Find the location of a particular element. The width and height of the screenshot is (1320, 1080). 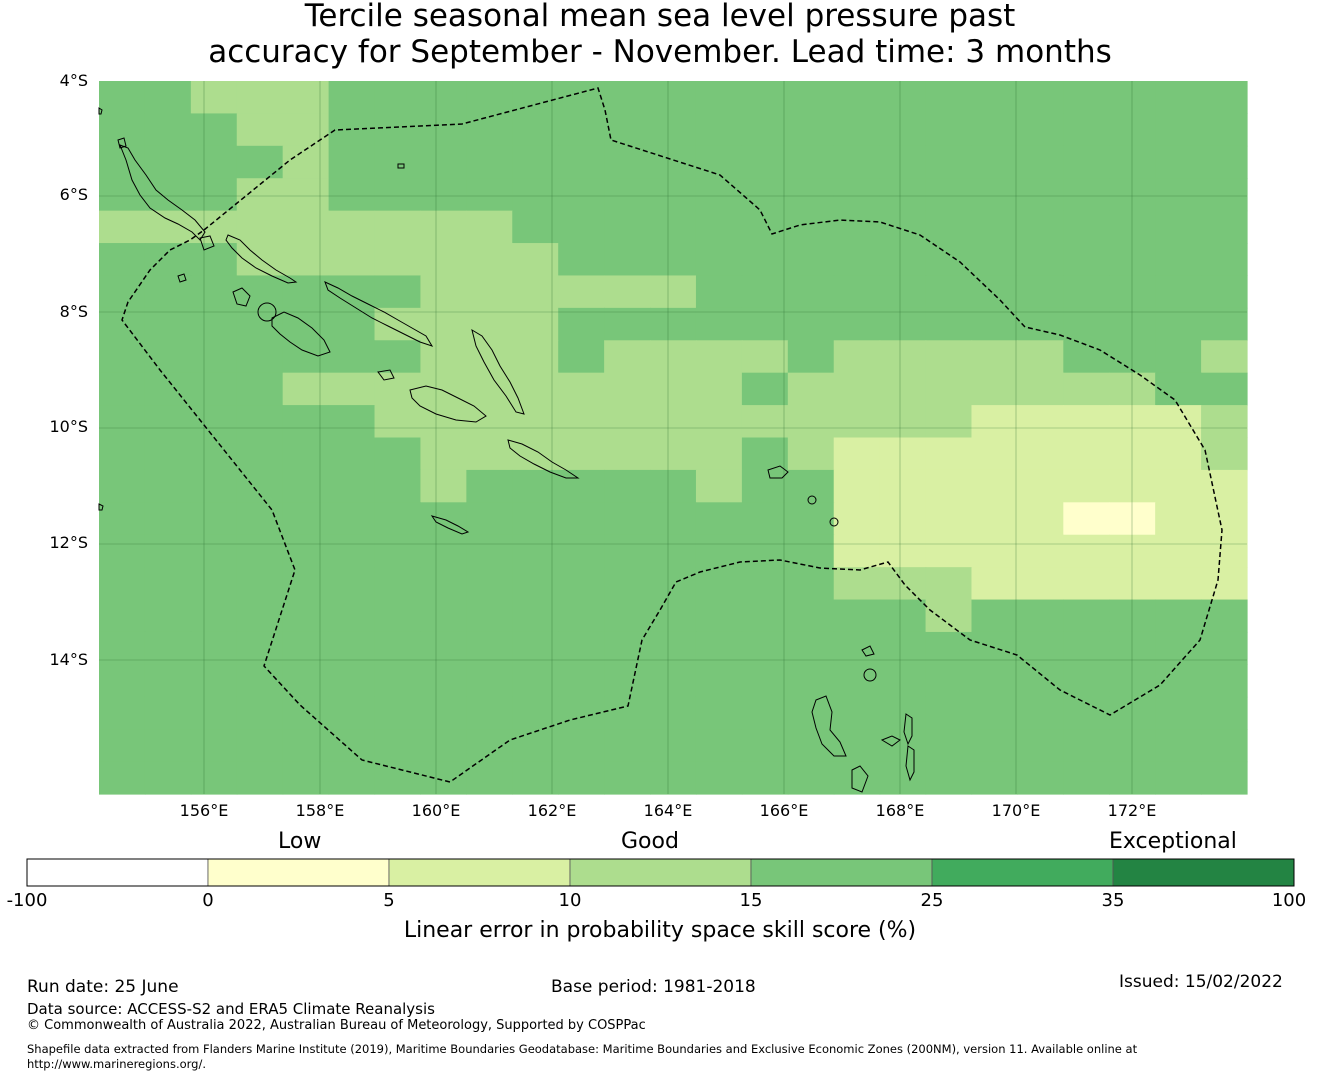

island-guadalcanal is located at coordinates (448, 404).